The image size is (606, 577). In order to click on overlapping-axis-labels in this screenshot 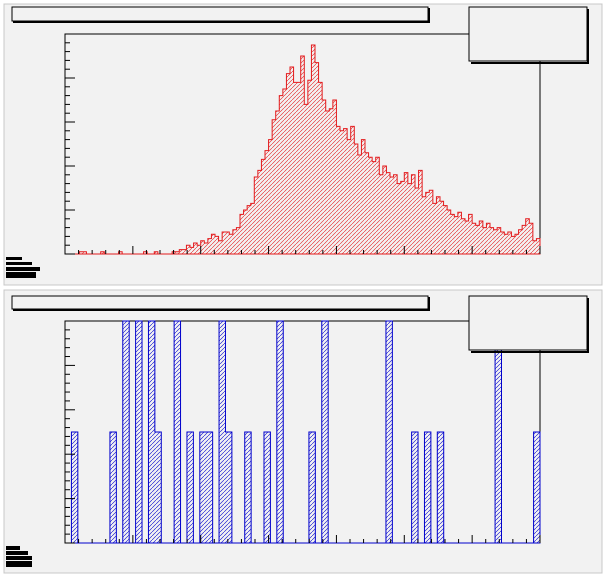, I will do `click(23, 412)`.